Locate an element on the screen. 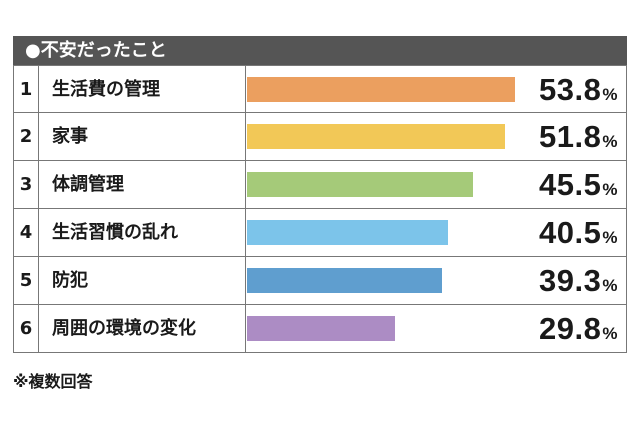 Image resolution: width=640 pixels, height=426 pixels. chart-row: 6 周囲の環境の変化 29.8% is located at coordinates (320, 329).